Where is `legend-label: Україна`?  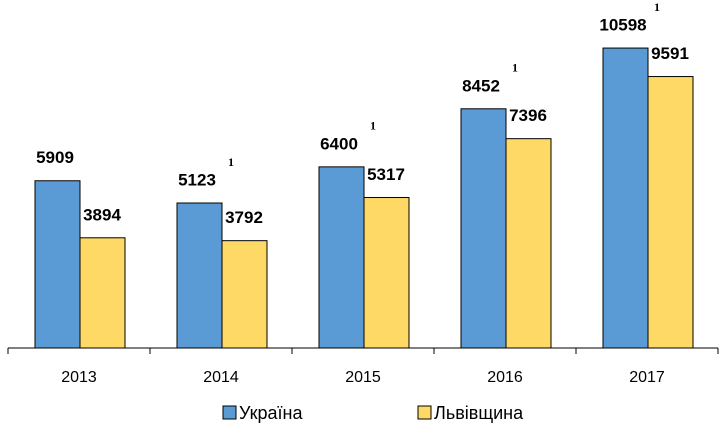
legend-label: Україна is located at coordinates (271, 413).